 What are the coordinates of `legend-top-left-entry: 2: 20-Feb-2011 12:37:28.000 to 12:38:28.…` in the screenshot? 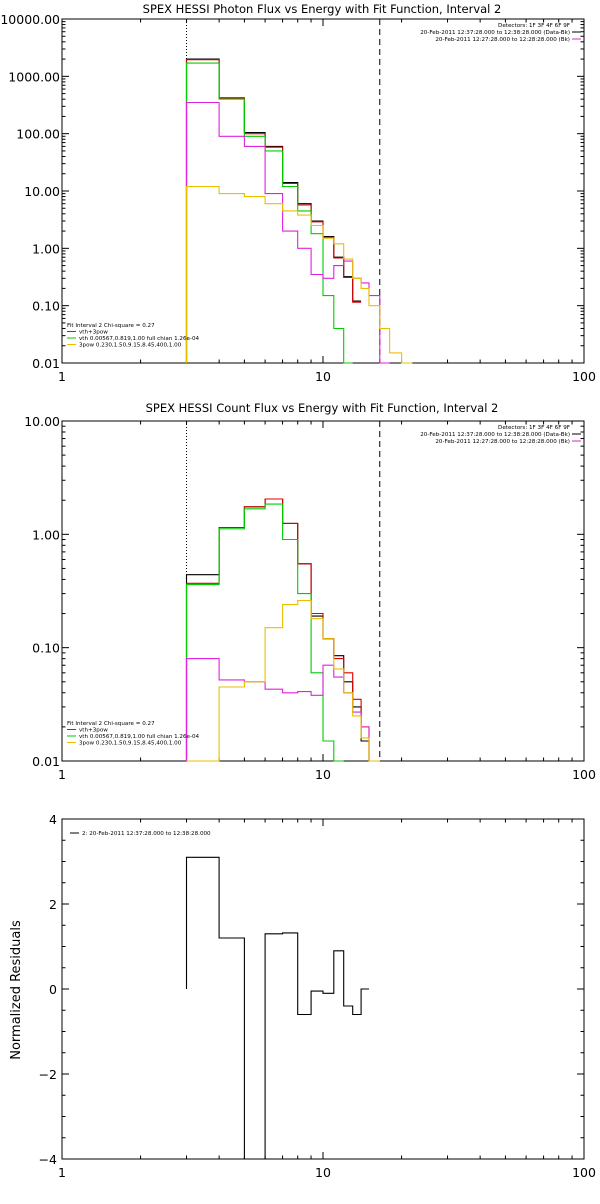 It's located at (146, 834).